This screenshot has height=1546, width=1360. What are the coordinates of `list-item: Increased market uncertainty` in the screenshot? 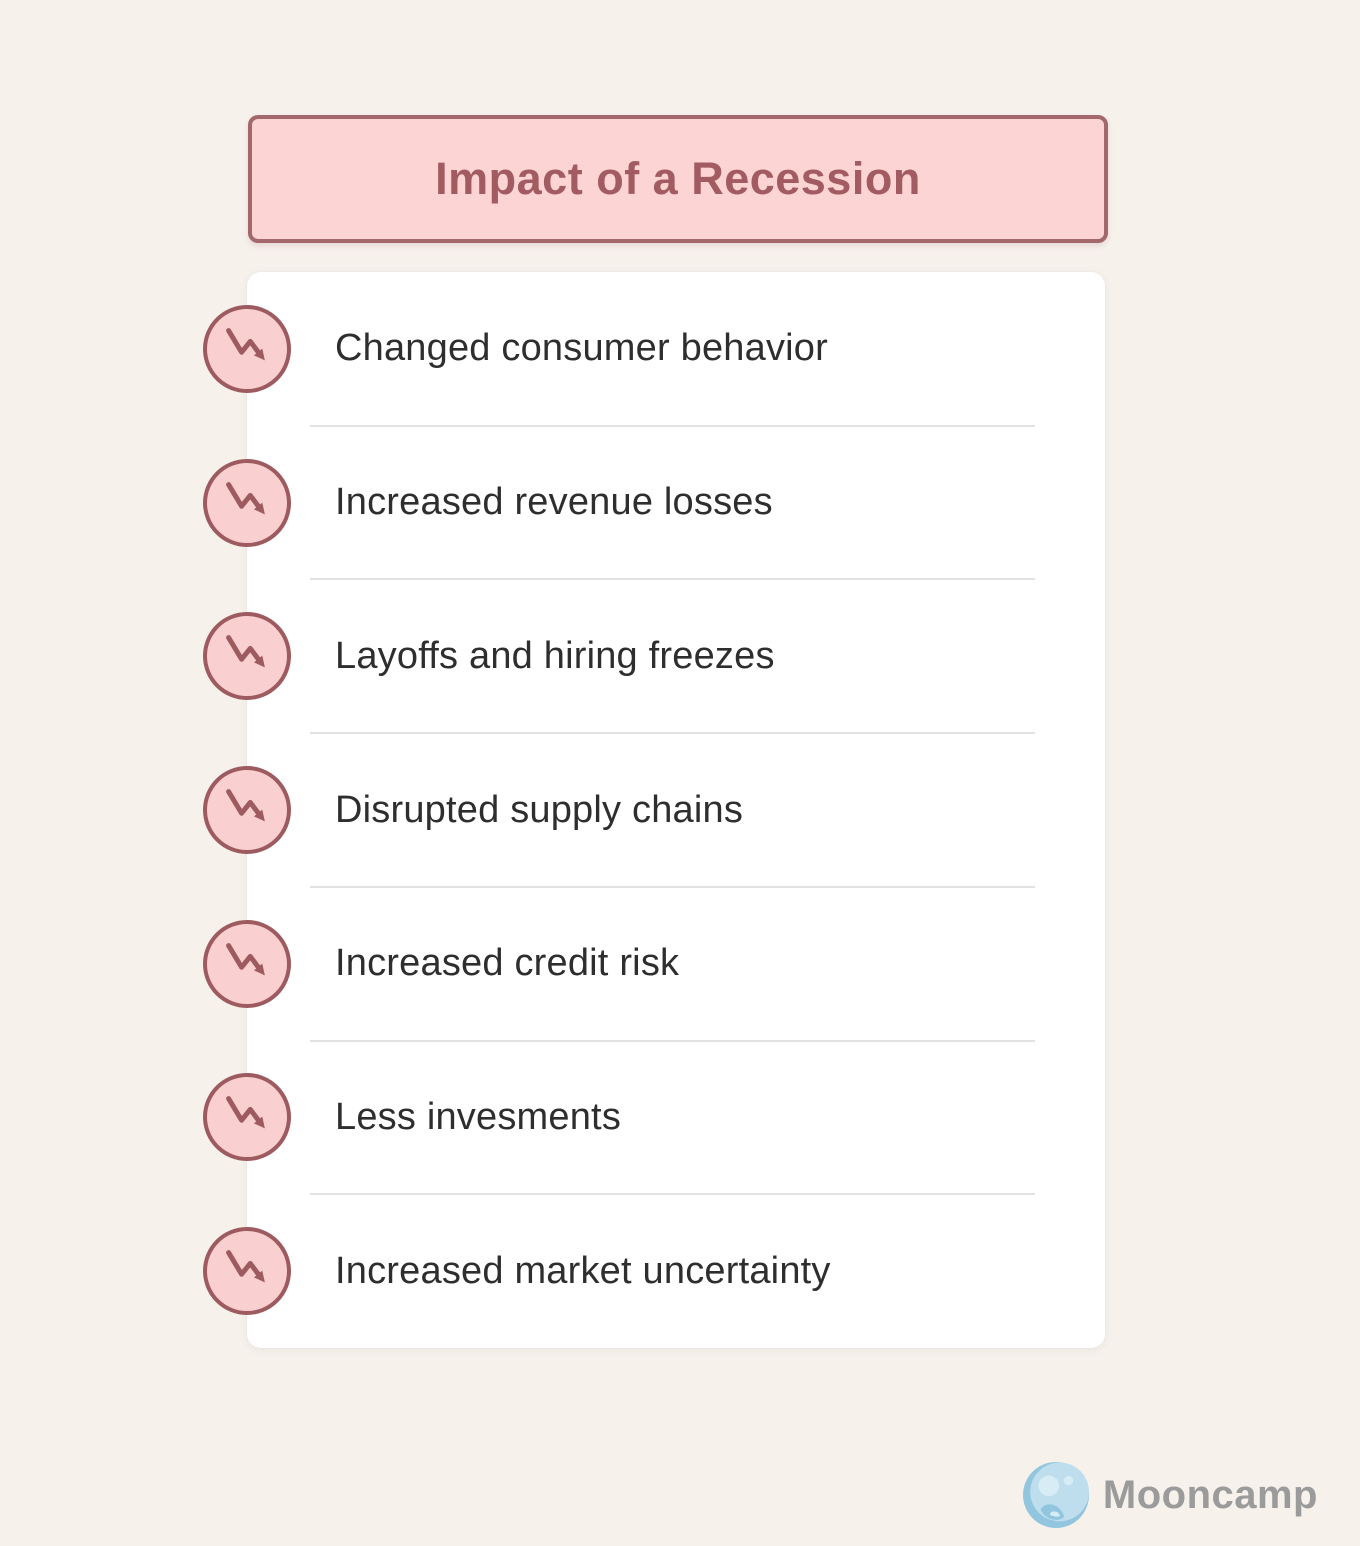 It's located at (654, 1271).